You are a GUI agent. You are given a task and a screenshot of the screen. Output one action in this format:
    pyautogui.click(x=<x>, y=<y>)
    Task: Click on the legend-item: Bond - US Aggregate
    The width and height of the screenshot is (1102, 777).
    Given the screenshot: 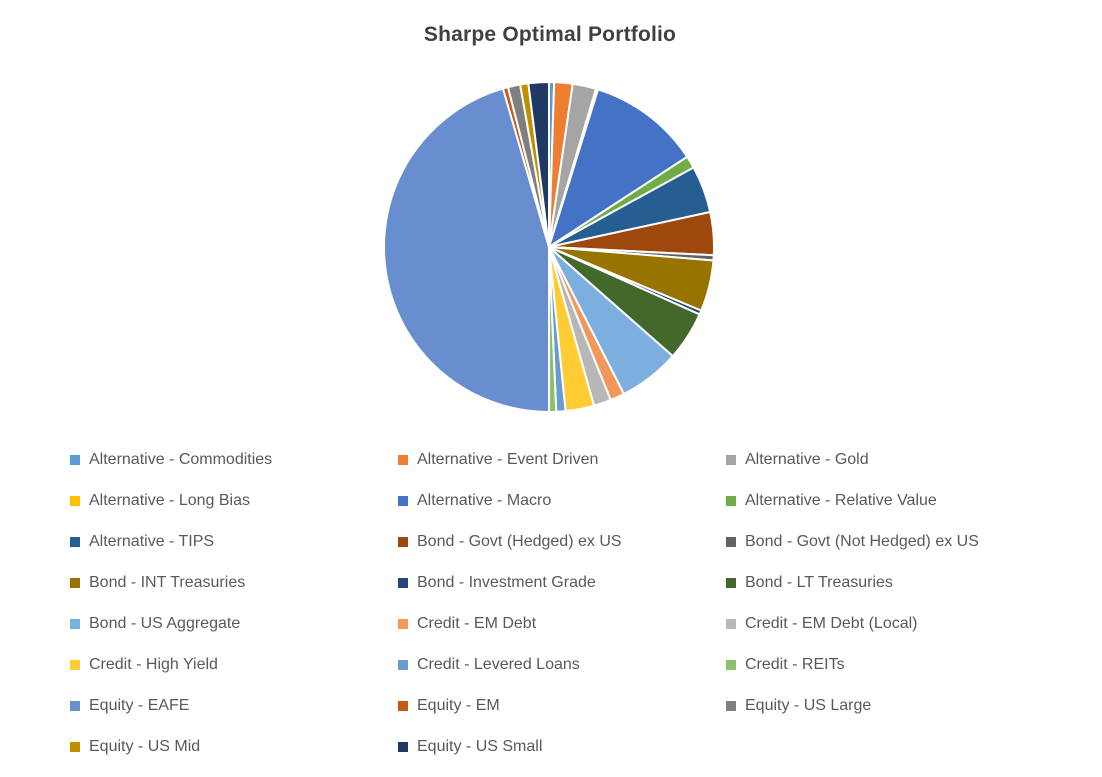 What is the action you would take?
    pyautogui.click(x=234, y=624)
    